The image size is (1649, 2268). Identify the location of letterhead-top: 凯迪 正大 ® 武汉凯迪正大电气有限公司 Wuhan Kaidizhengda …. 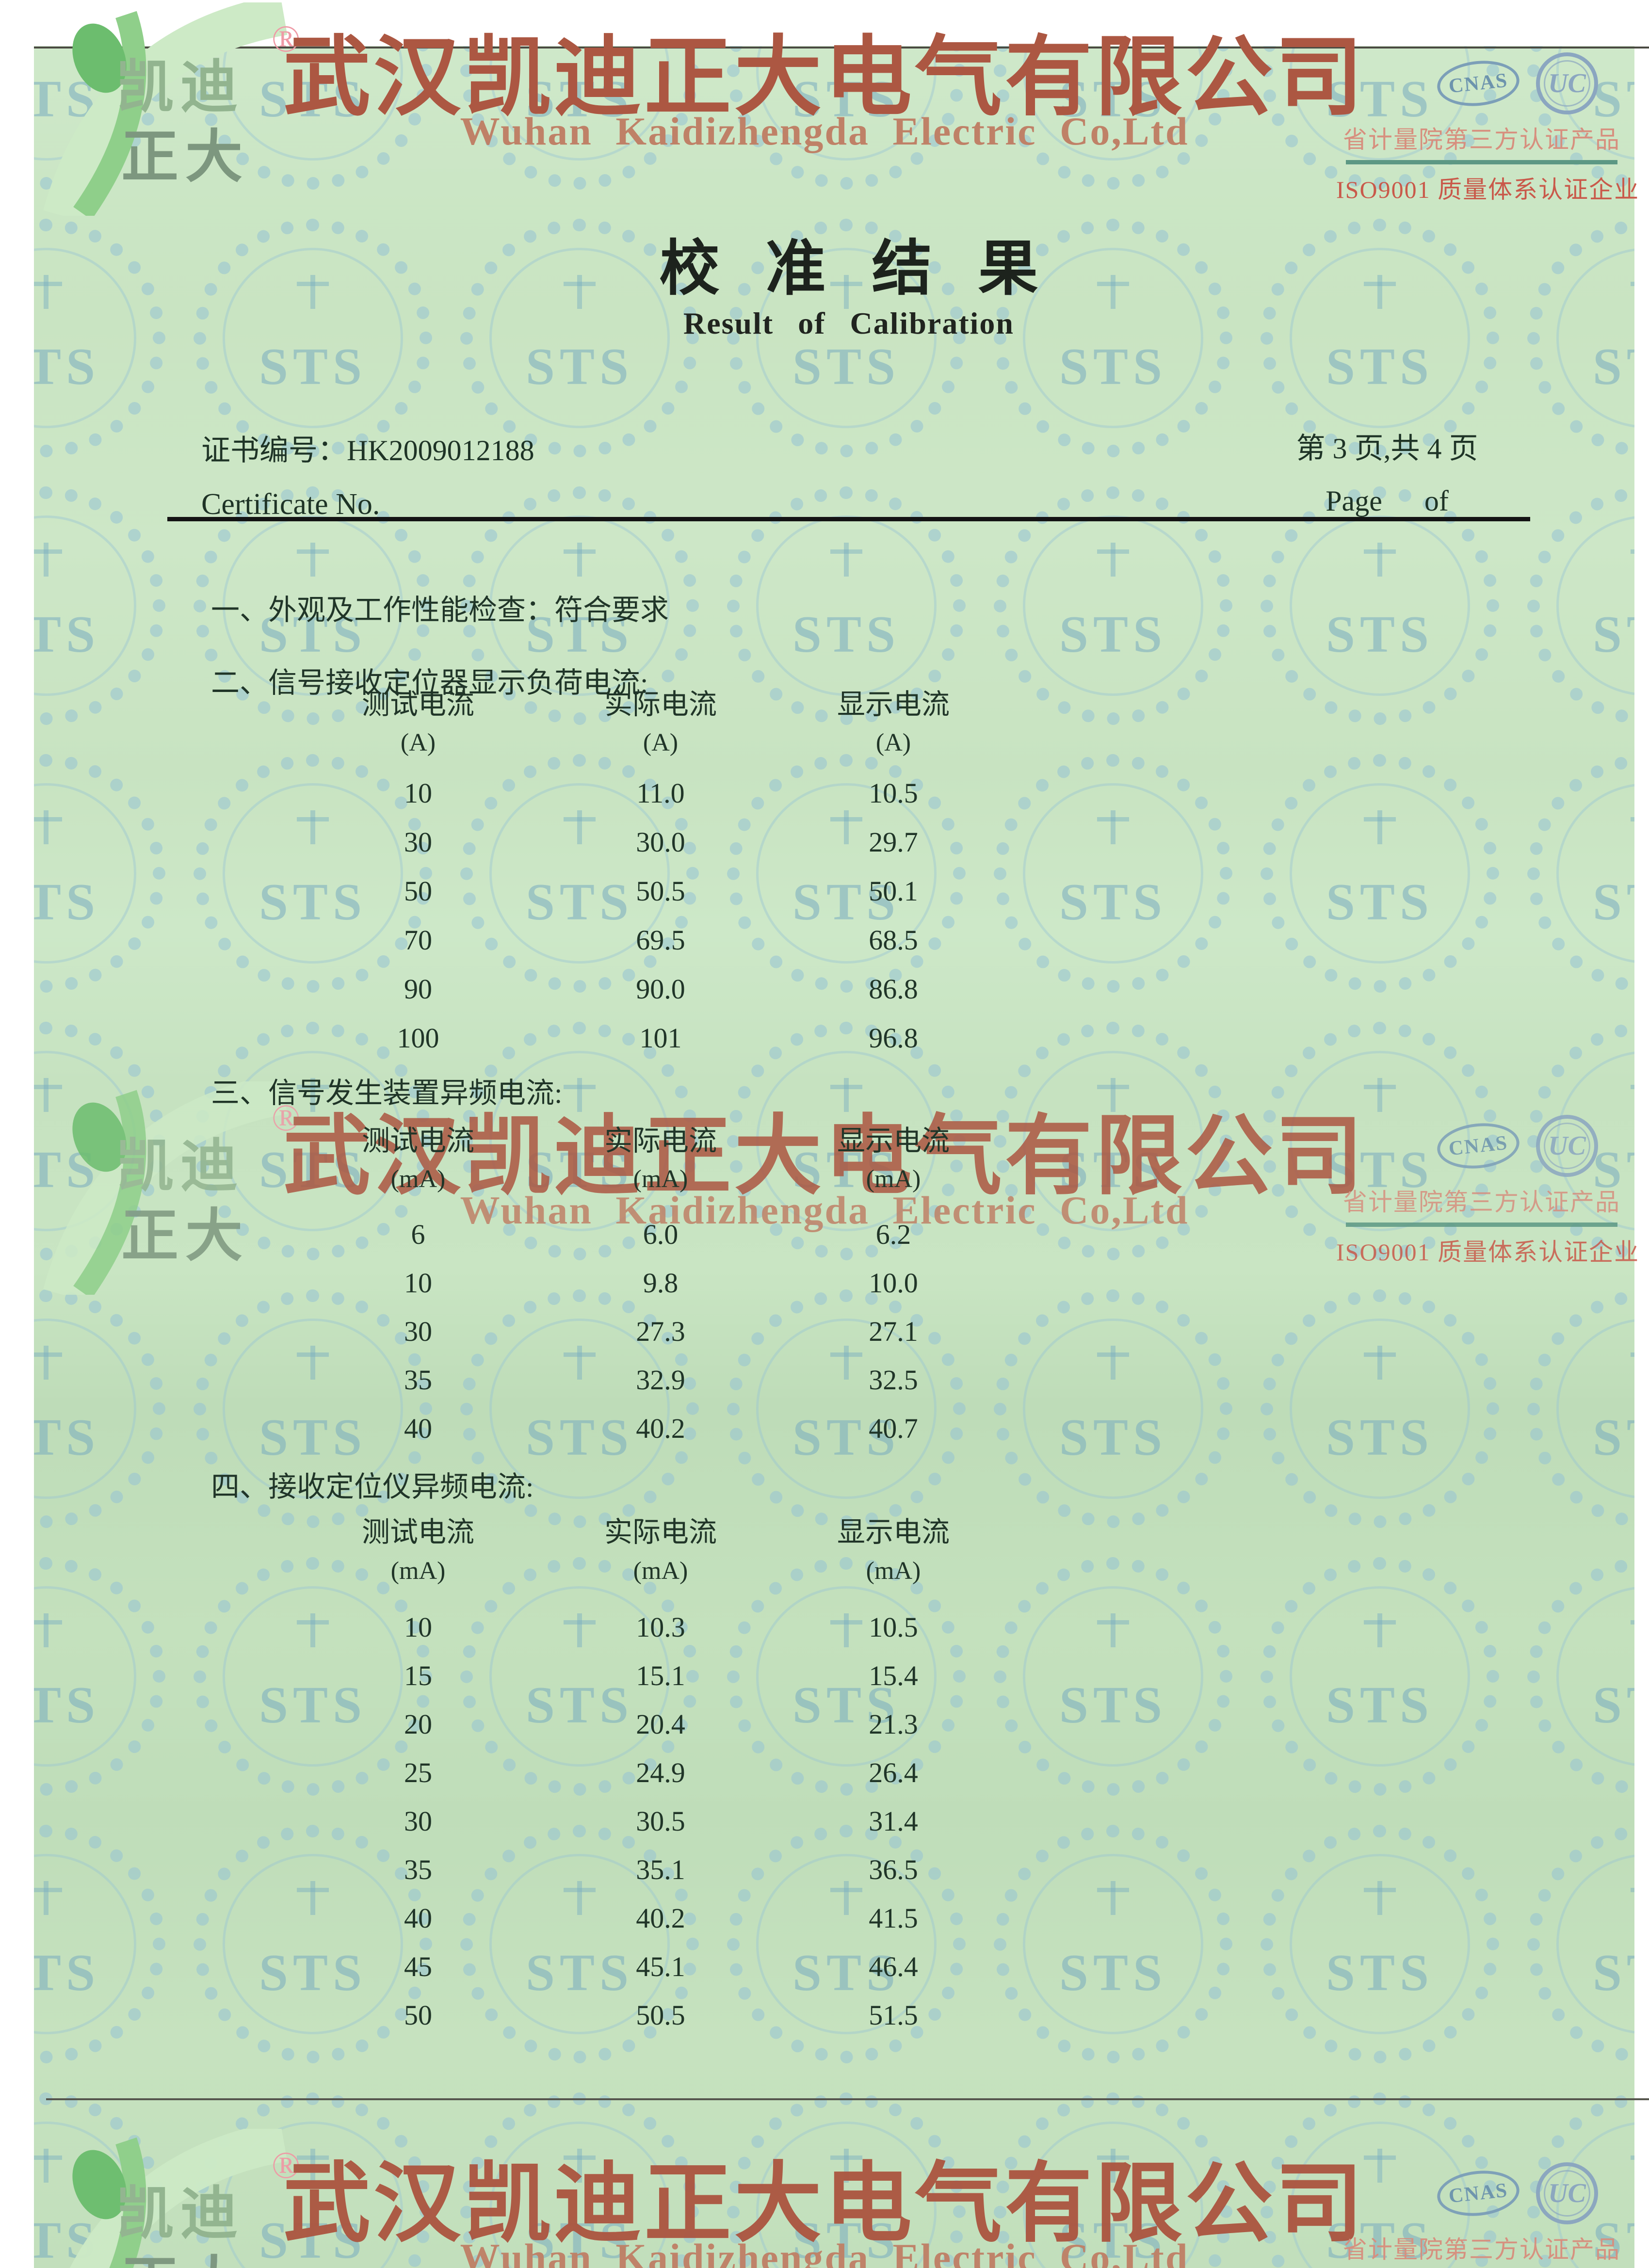
(824, 108).